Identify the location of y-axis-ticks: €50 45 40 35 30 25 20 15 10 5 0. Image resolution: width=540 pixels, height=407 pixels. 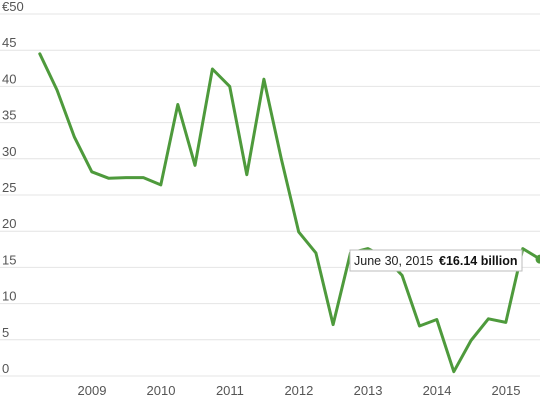
(13, 188).